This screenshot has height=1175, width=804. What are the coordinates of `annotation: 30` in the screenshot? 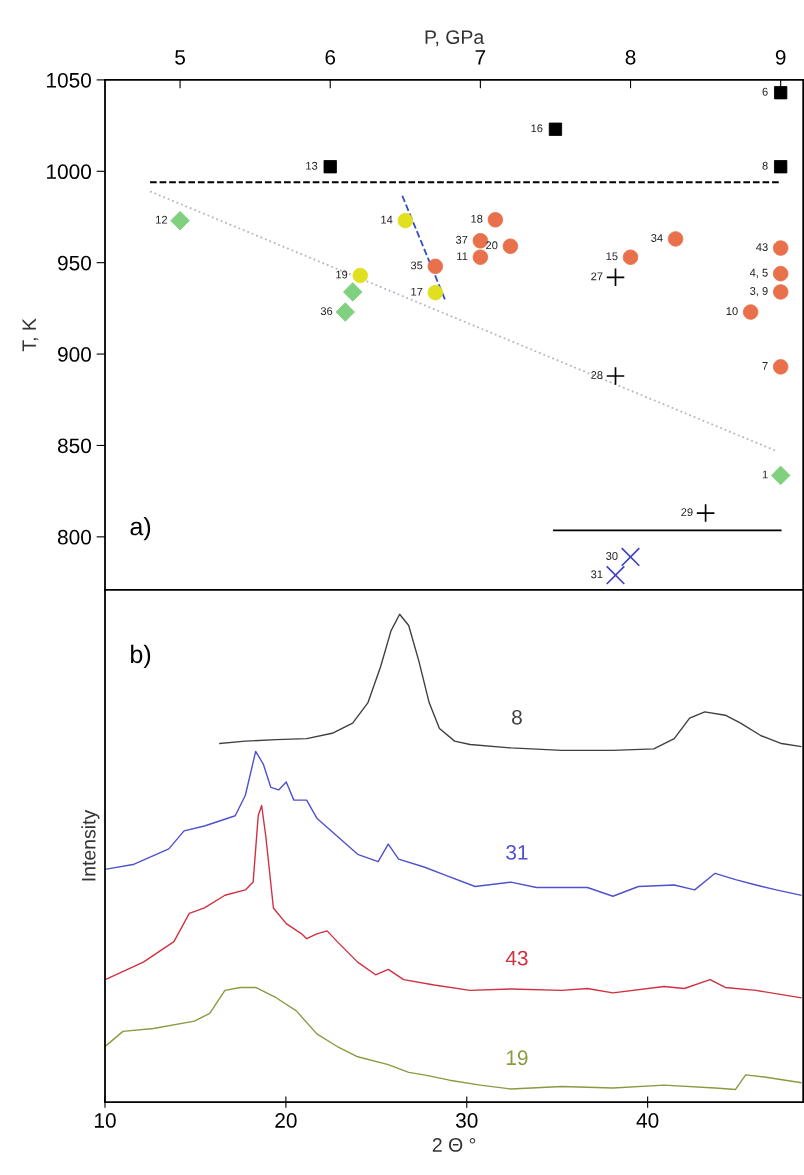 It's located at (612, 556).